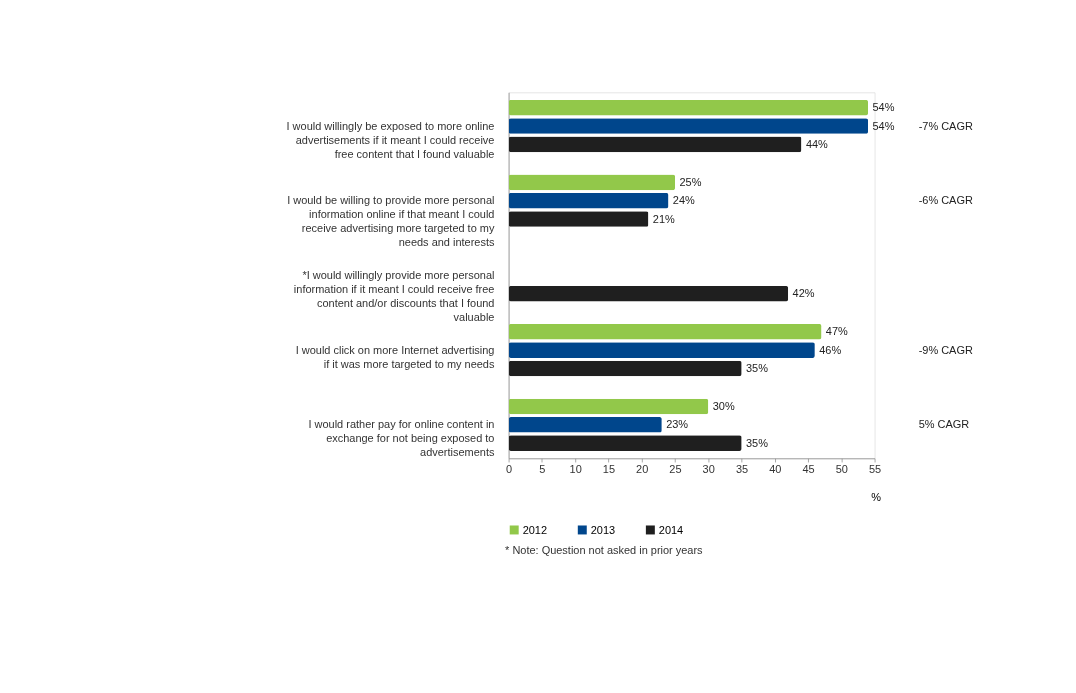  I want to click on y-tick-label: I would willingly be exposed to more online advertisements if it meant I could receive free content that I found valuable, so click(390, 139).